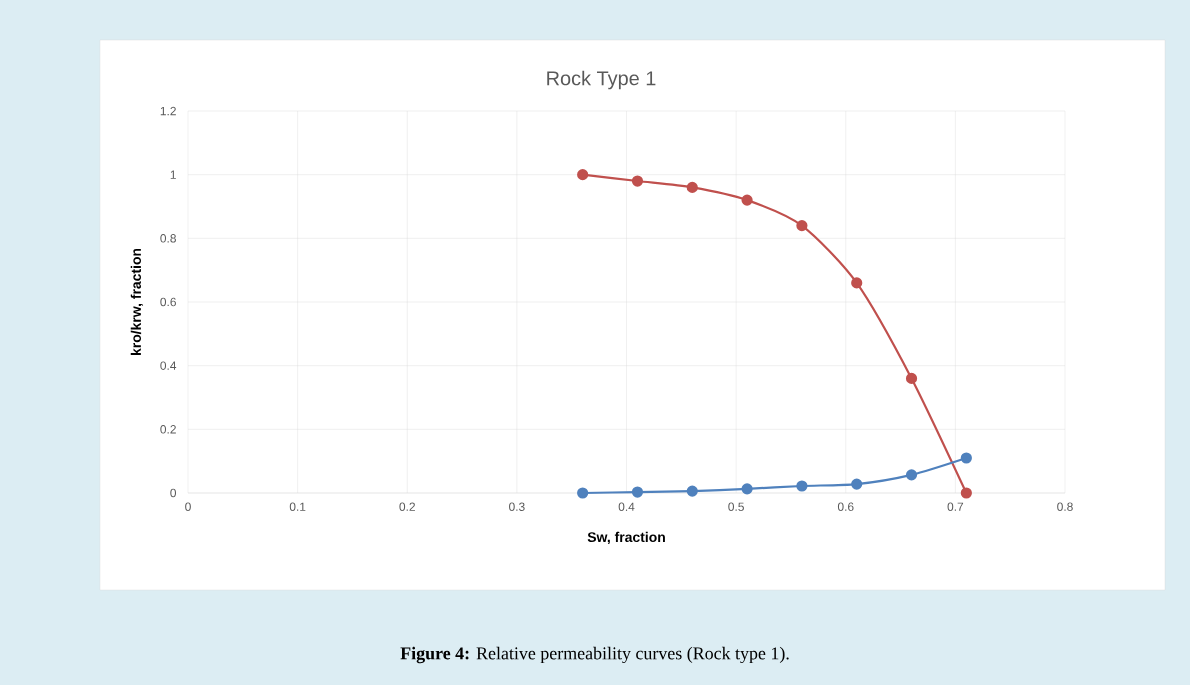  I want to click on text: Figure 4: Relative permeability curves (Rock type 1)., so click(594, 655).